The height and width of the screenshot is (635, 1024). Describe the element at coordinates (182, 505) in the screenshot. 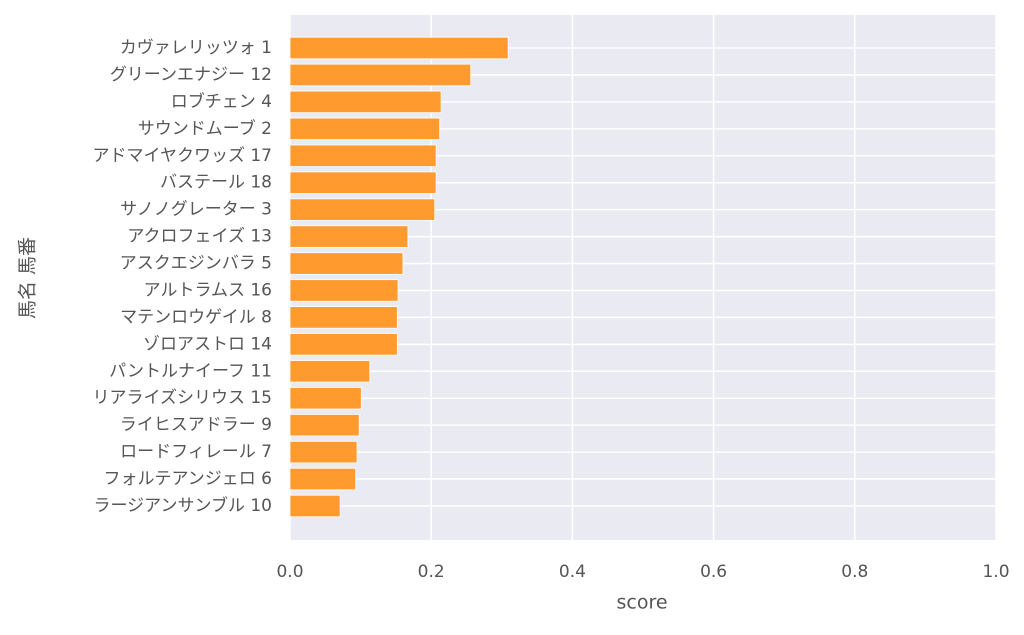

I see `y-tick-label: ラージアンサンブル 10` at that location.